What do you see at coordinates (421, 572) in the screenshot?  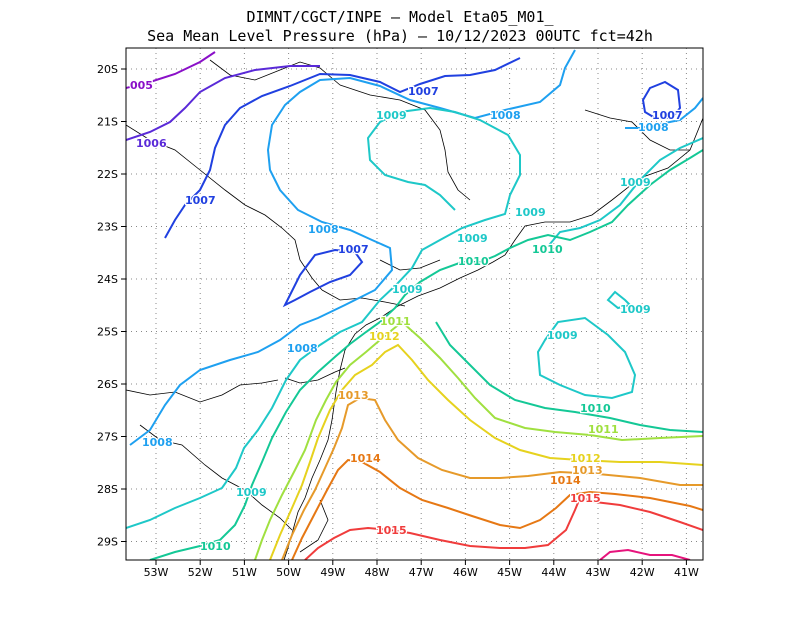 I see `lon-tick-label: 47W` at bounding box center [421, 572].